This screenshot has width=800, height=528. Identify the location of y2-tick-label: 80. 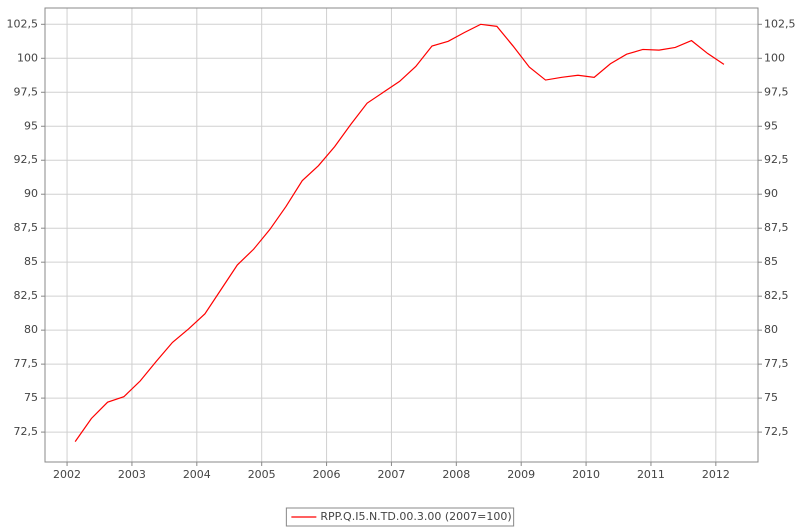
(771, 329).